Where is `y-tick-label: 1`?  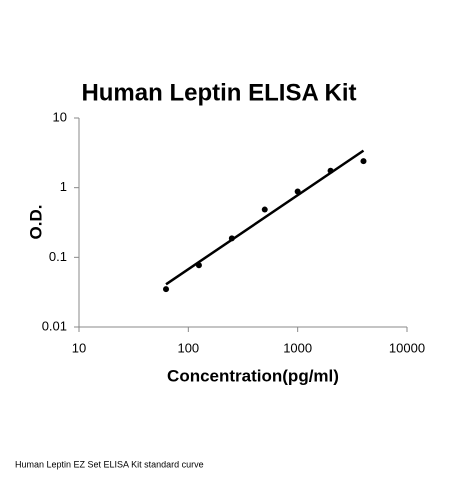 y-tick-label: 1 is located at coordinates (63, 186).